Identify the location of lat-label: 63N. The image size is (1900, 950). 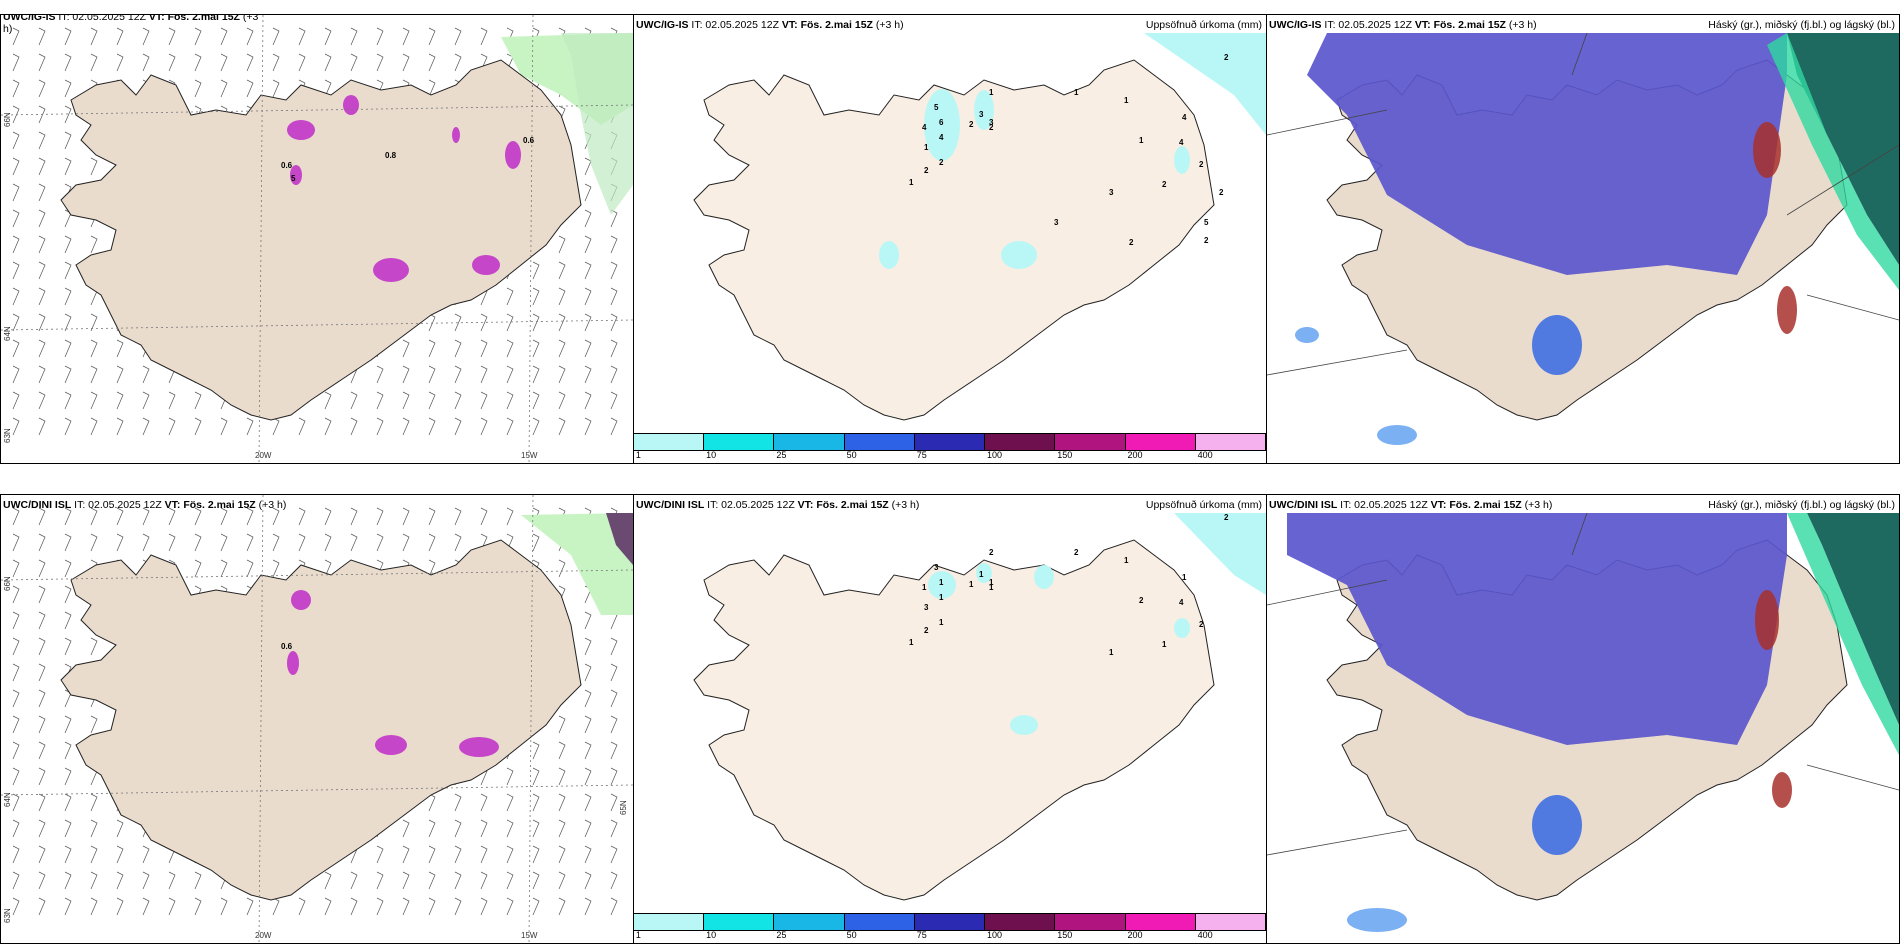
(7, 915).